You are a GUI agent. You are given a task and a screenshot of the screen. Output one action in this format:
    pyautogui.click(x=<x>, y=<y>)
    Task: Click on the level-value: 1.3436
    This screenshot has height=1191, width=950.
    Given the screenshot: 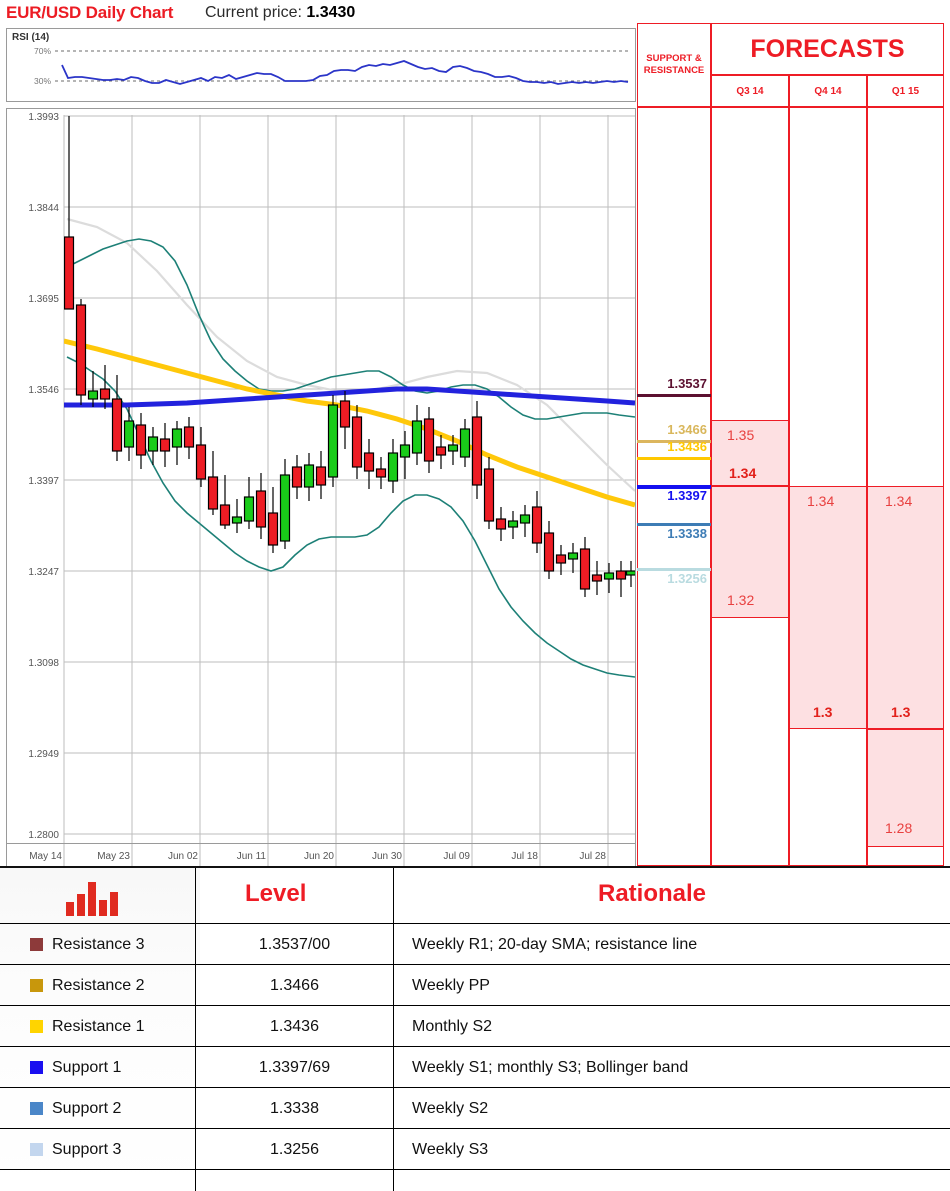 What is the action you would take?
    pyautogui.click(x=294, y=1026)
    